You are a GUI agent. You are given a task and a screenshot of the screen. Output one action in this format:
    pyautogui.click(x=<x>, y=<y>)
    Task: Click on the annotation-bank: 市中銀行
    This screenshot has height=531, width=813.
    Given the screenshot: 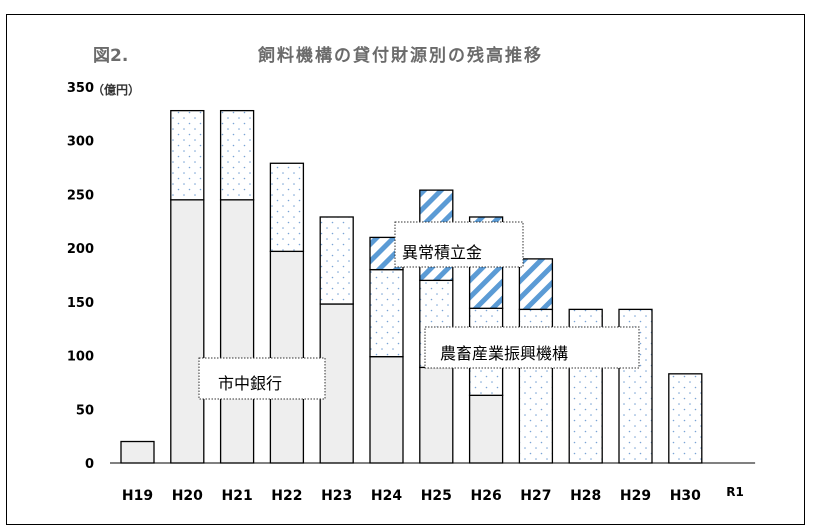 What is the action you would take?
    pyautogui.click(x=262, y=378)
    